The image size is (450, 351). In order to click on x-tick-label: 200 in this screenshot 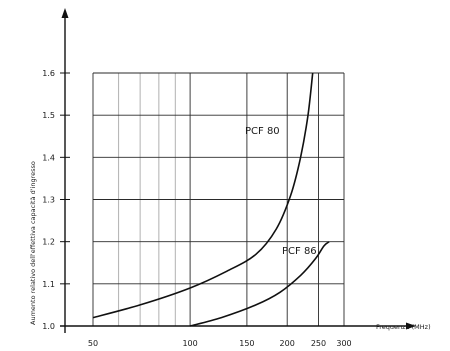, I will do `click(287, 343)`.